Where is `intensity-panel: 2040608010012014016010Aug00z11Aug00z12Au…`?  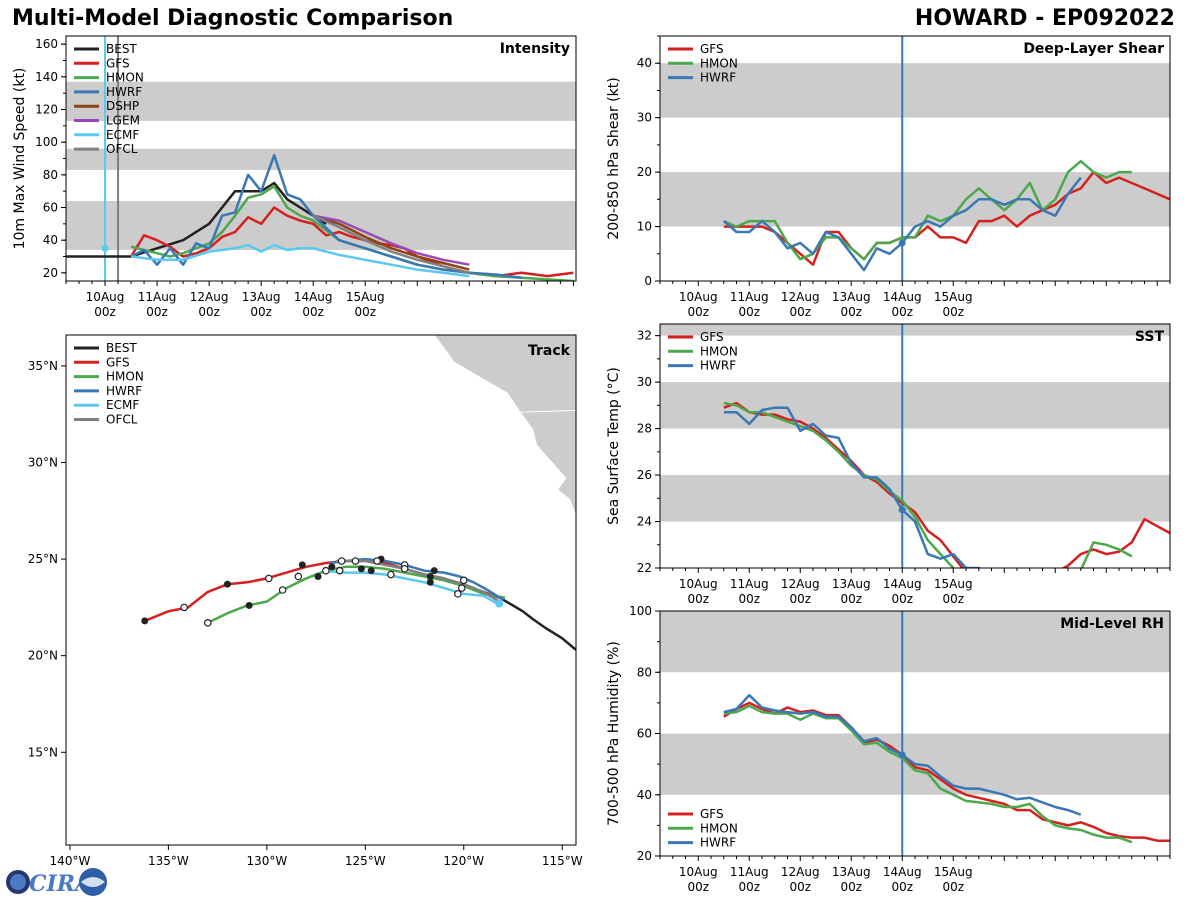 intensity-panel: 2040608010012014016010Aug00z11Aug00z12Au… is located at coordinates (294, 177).